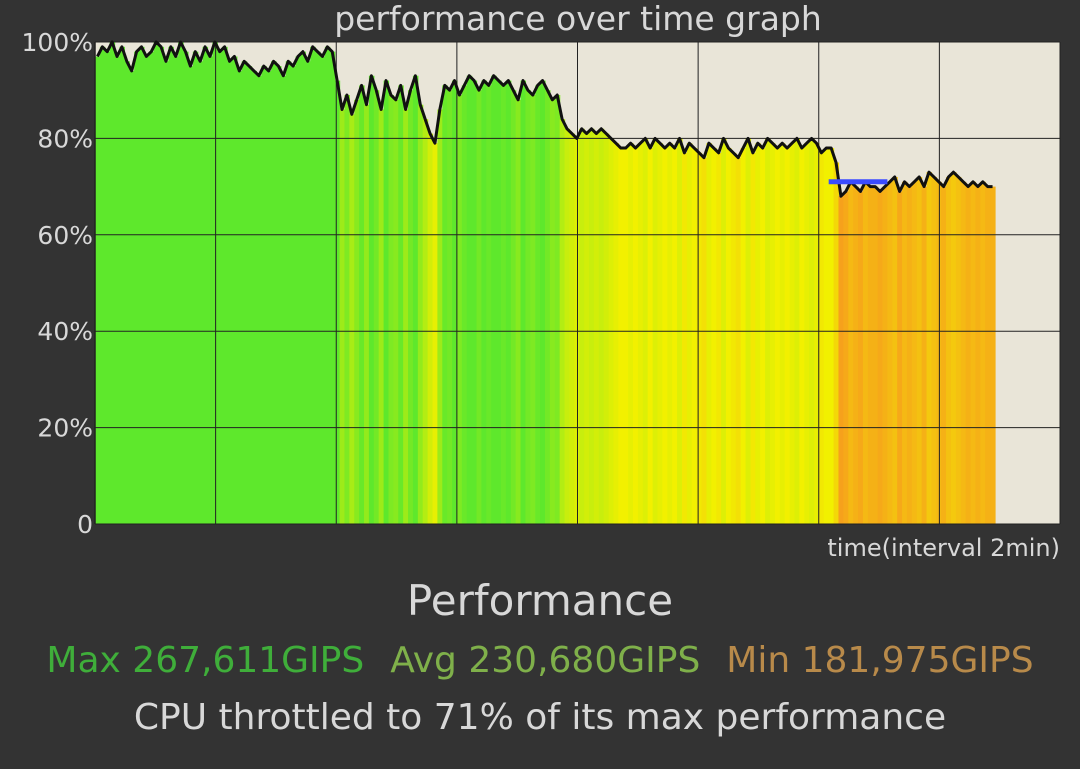 This screenshot has width=1080, height=769. What do you see at coordinates (65, 235) in the screenshot?
I see `y-tick-label: 60%` at bounding box center [65, 235].